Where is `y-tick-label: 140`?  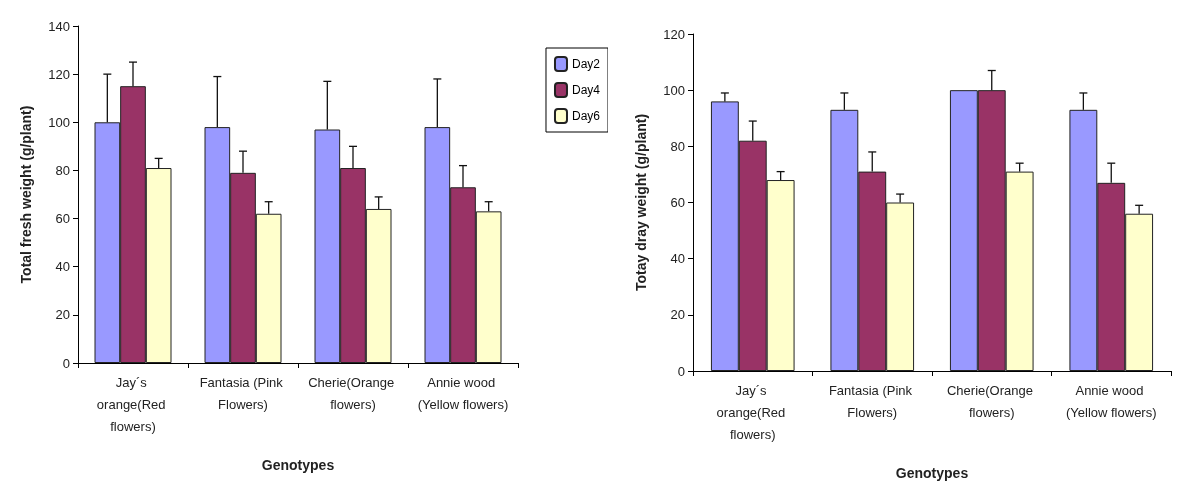 y-tick-label: 140 is located at coordinates (59, 26).